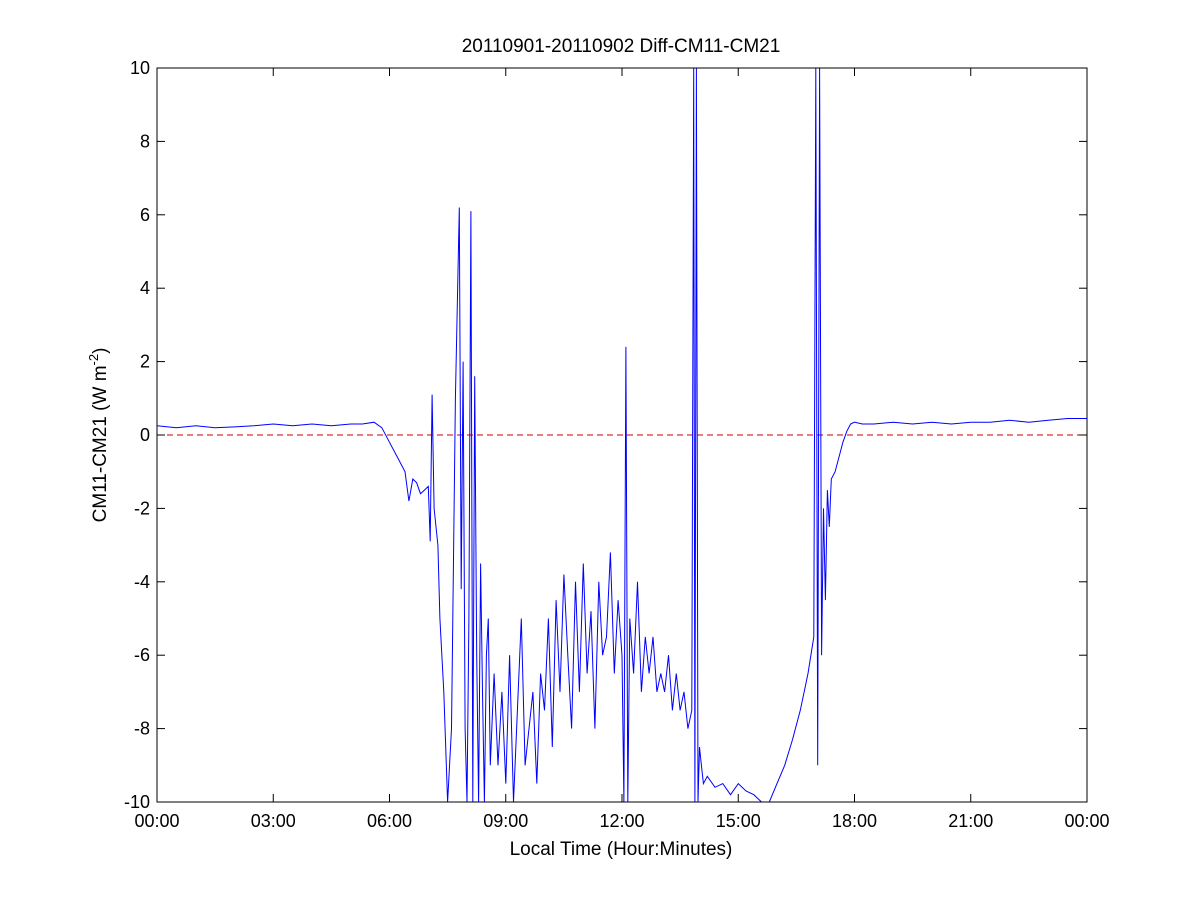 The image size is (1201, 901). I want to click on x-tick-label: 12:00, so click(621, 821).